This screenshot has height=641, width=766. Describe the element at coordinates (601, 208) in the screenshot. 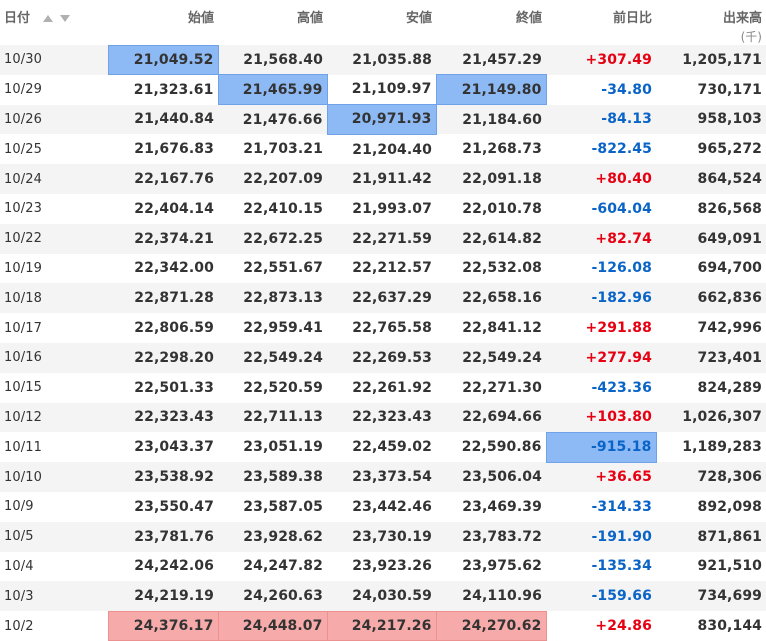

I see `change-cell: -604.04` at that location.